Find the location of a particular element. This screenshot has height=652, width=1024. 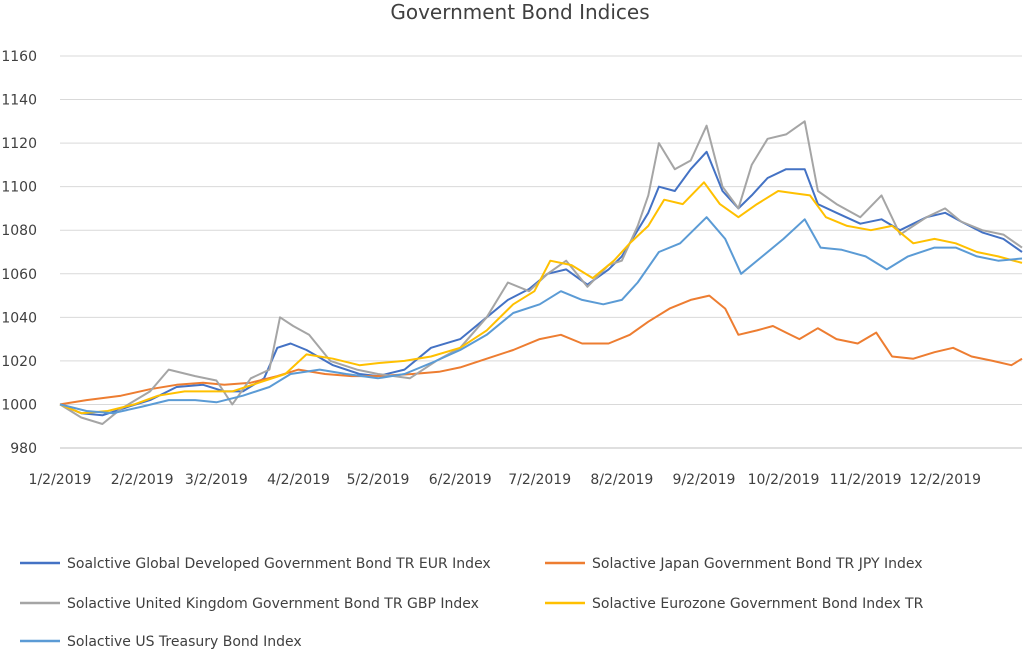

y-tick-label: 1120 is located at coordinates (19, 144).